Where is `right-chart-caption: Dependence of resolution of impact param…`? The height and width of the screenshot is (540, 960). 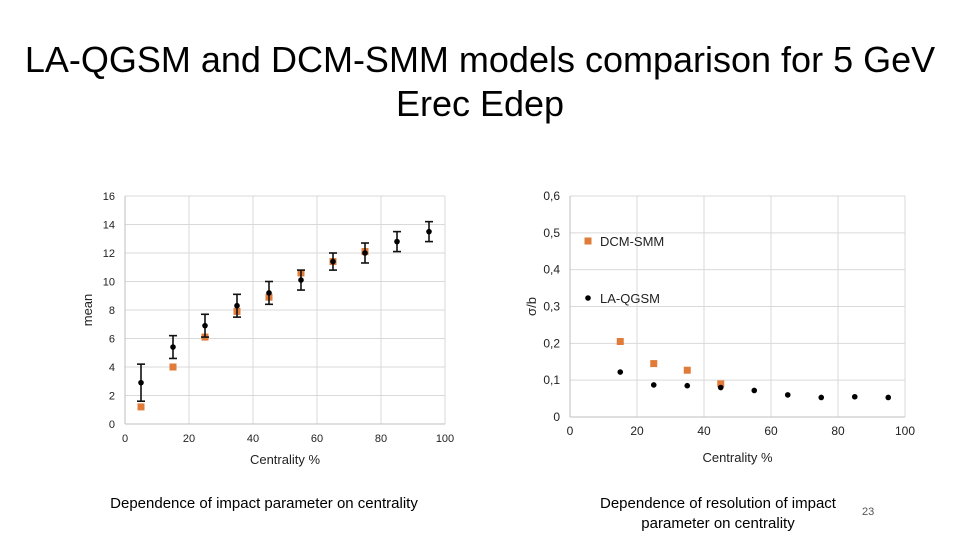
right-chart-caption: Dependence of resolution of impact param… is located at coordinates (718, 513).